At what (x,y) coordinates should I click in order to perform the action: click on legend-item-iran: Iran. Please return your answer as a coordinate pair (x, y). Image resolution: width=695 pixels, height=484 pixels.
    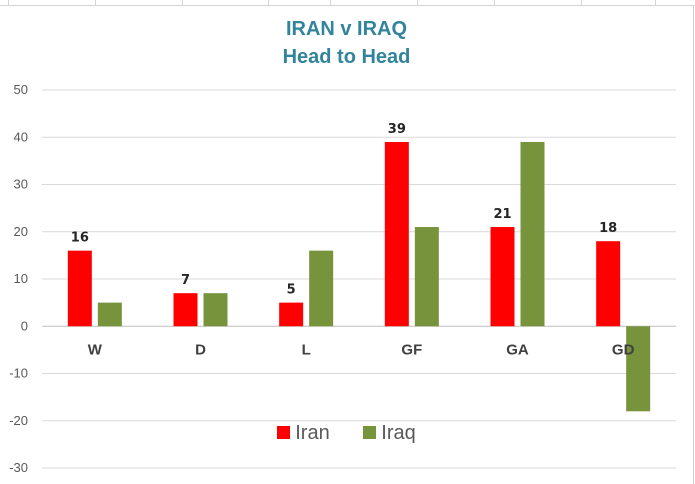
    Looking at the image, I should click on (303, 433).